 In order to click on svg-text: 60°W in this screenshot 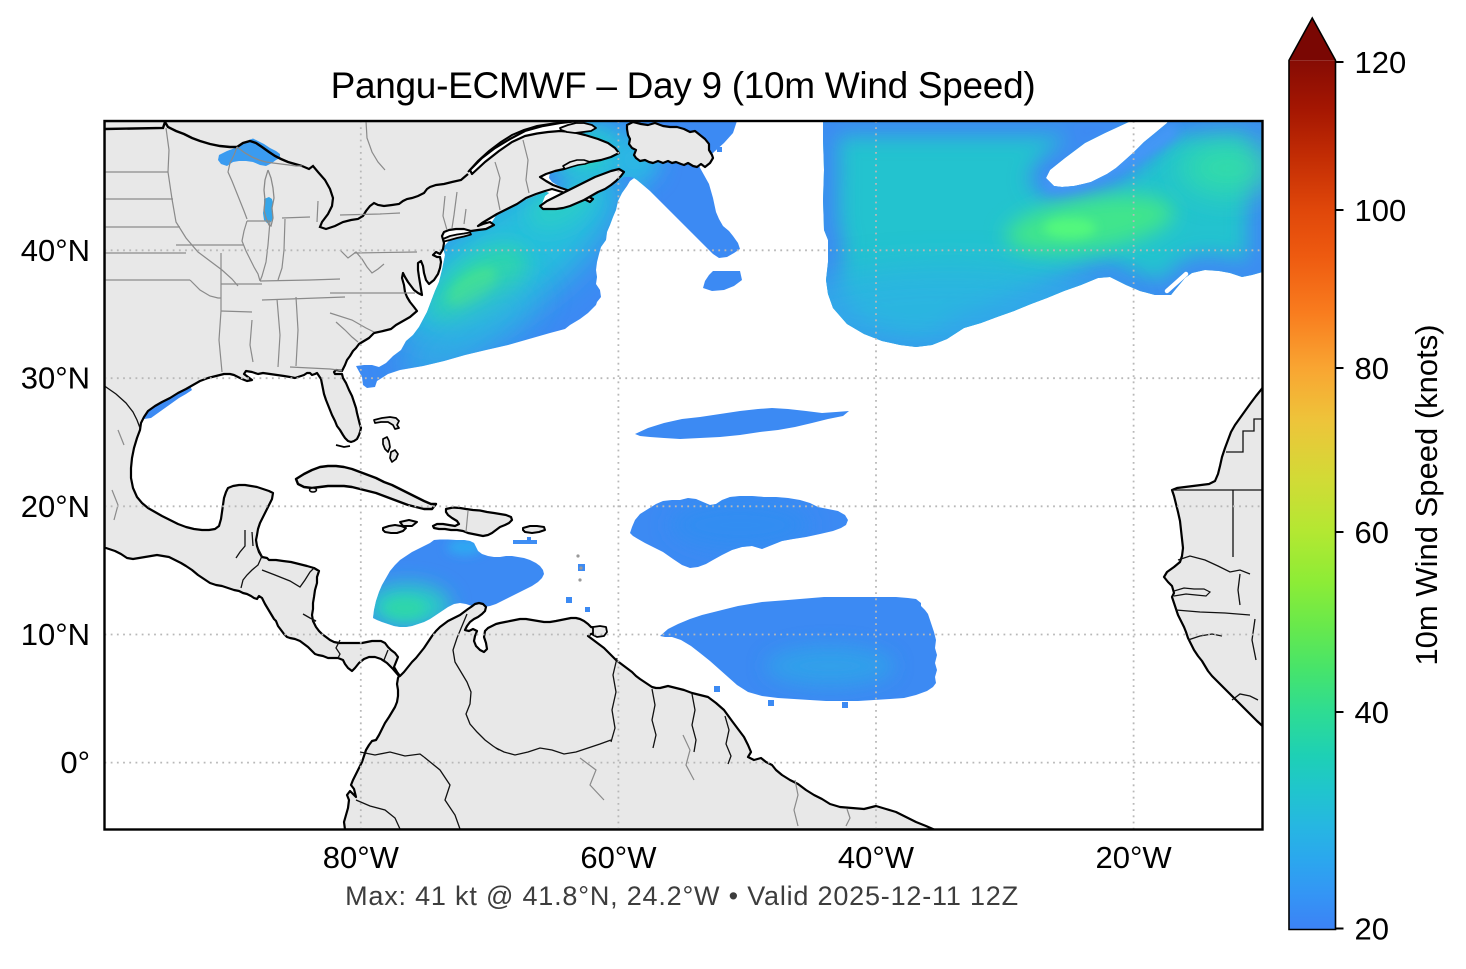, I will do `click(618, 857)`.